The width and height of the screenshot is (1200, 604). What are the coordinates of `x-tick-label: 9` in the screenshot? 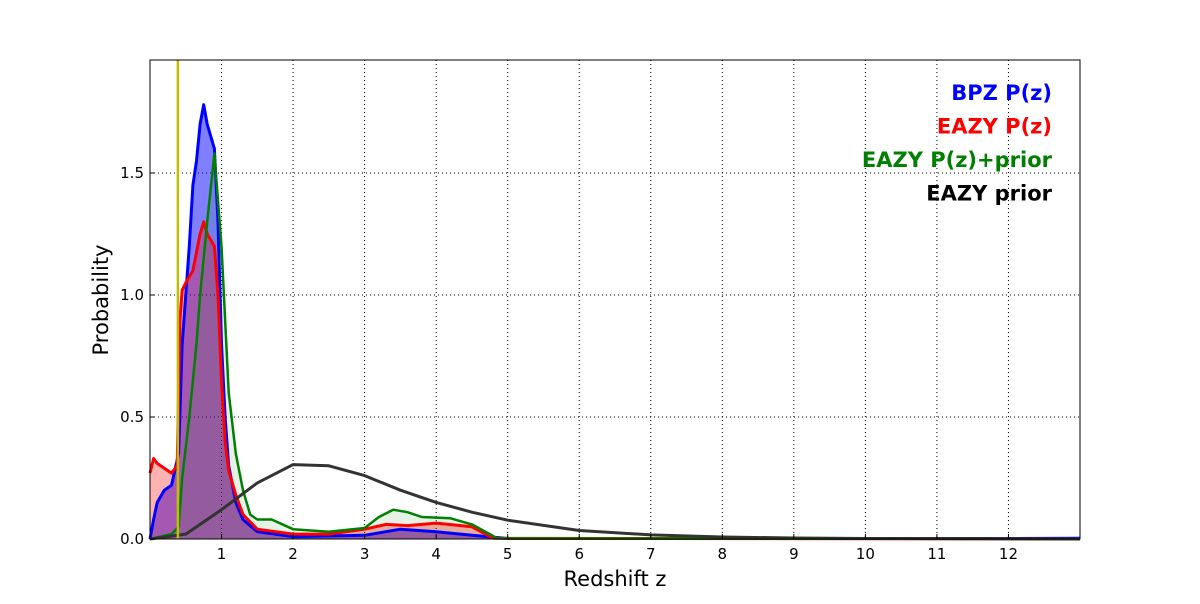 It's located at (794, 554).